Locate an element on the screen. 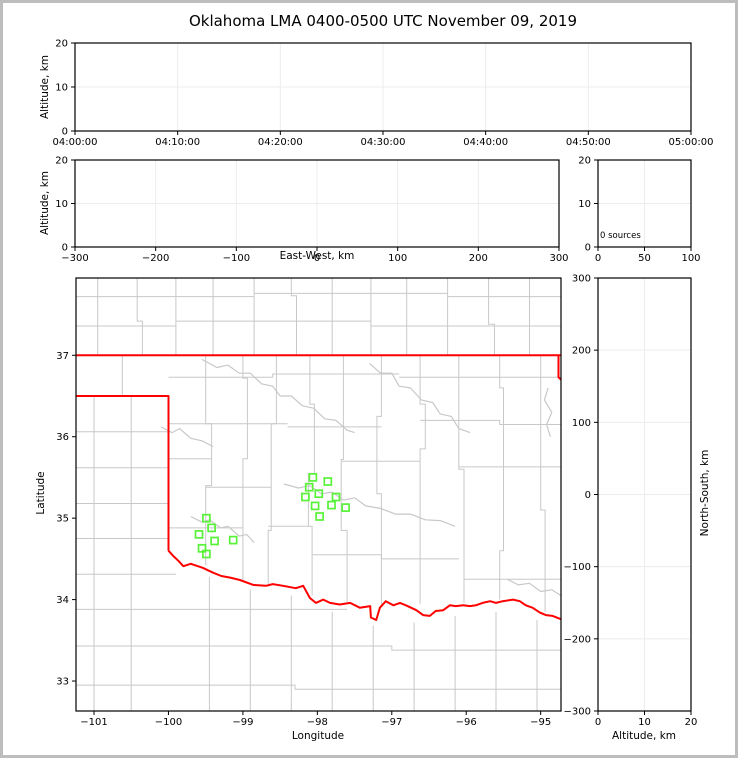 The image size is (738, 758). svg-text: 35 is located at coordinates (62, 519).